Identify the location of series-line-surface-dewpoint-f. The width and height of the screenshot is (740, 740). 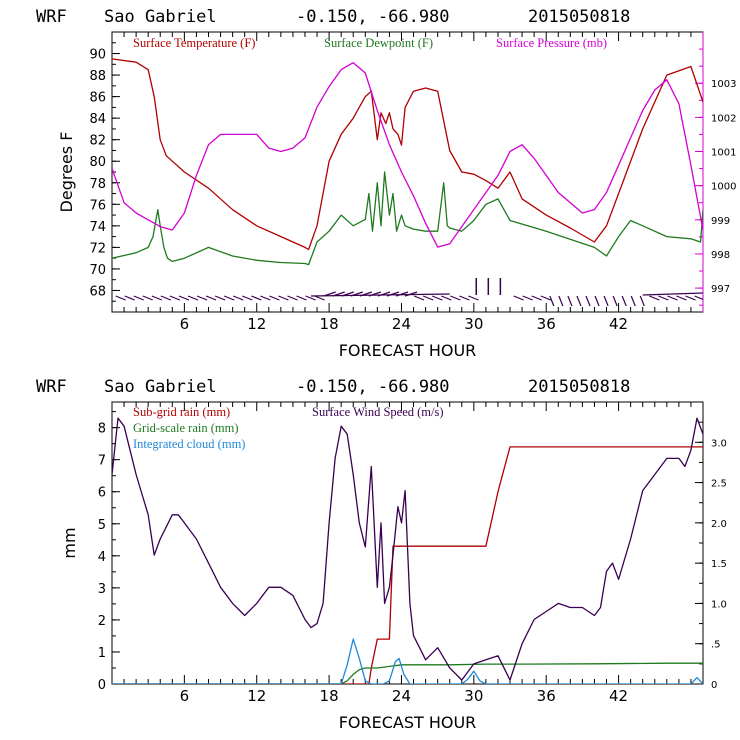
(407, 218).